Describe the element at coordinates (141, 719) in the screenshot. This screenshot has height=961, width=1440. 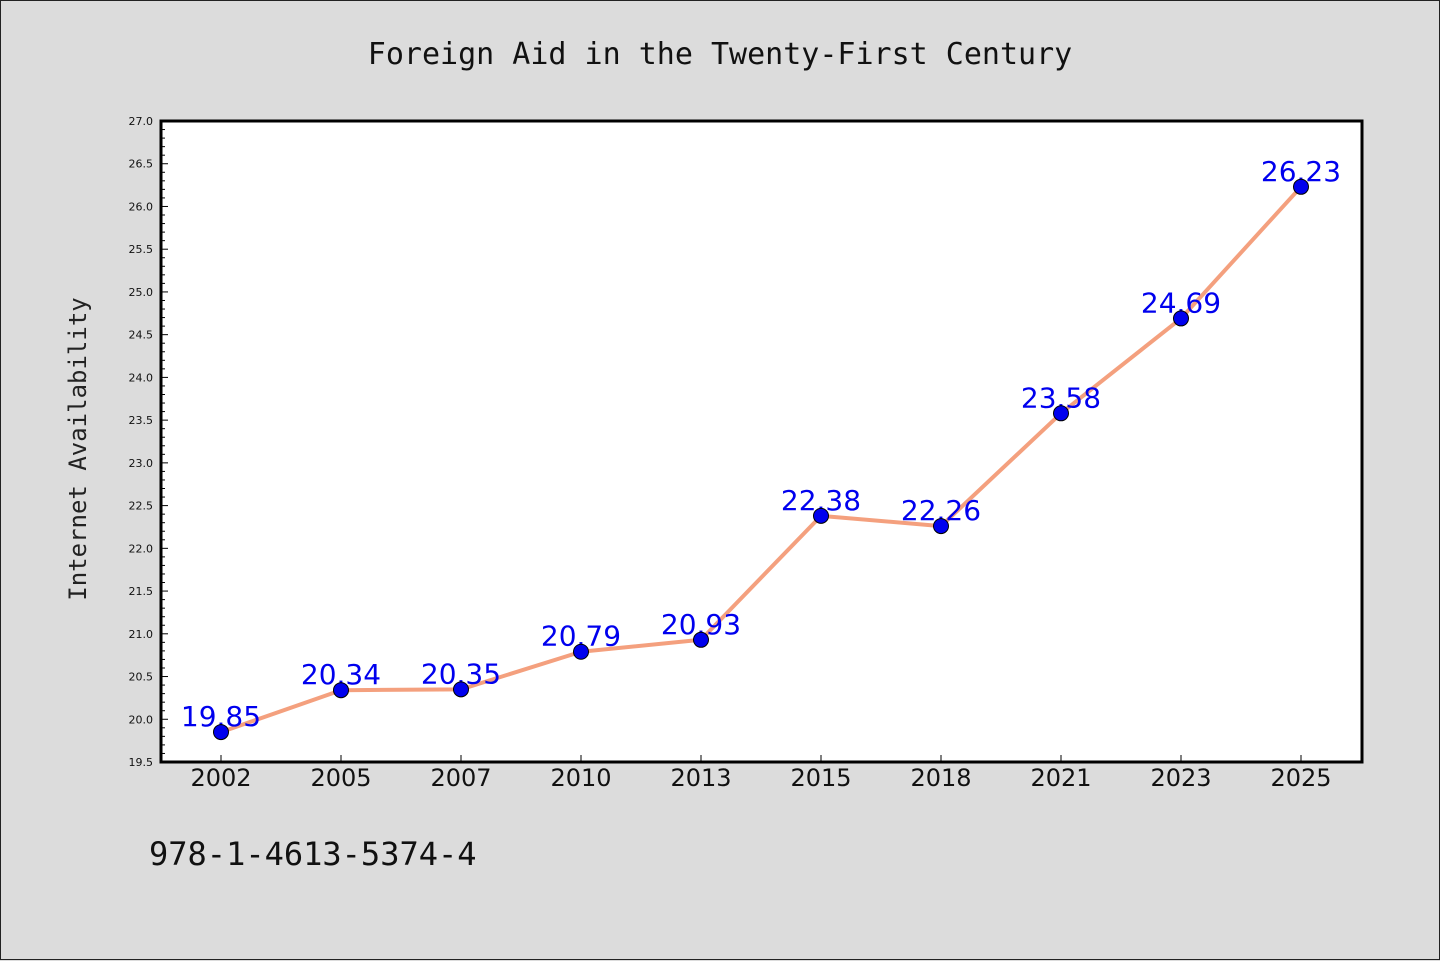
I see `y-tick-label: 20.0` at that location.